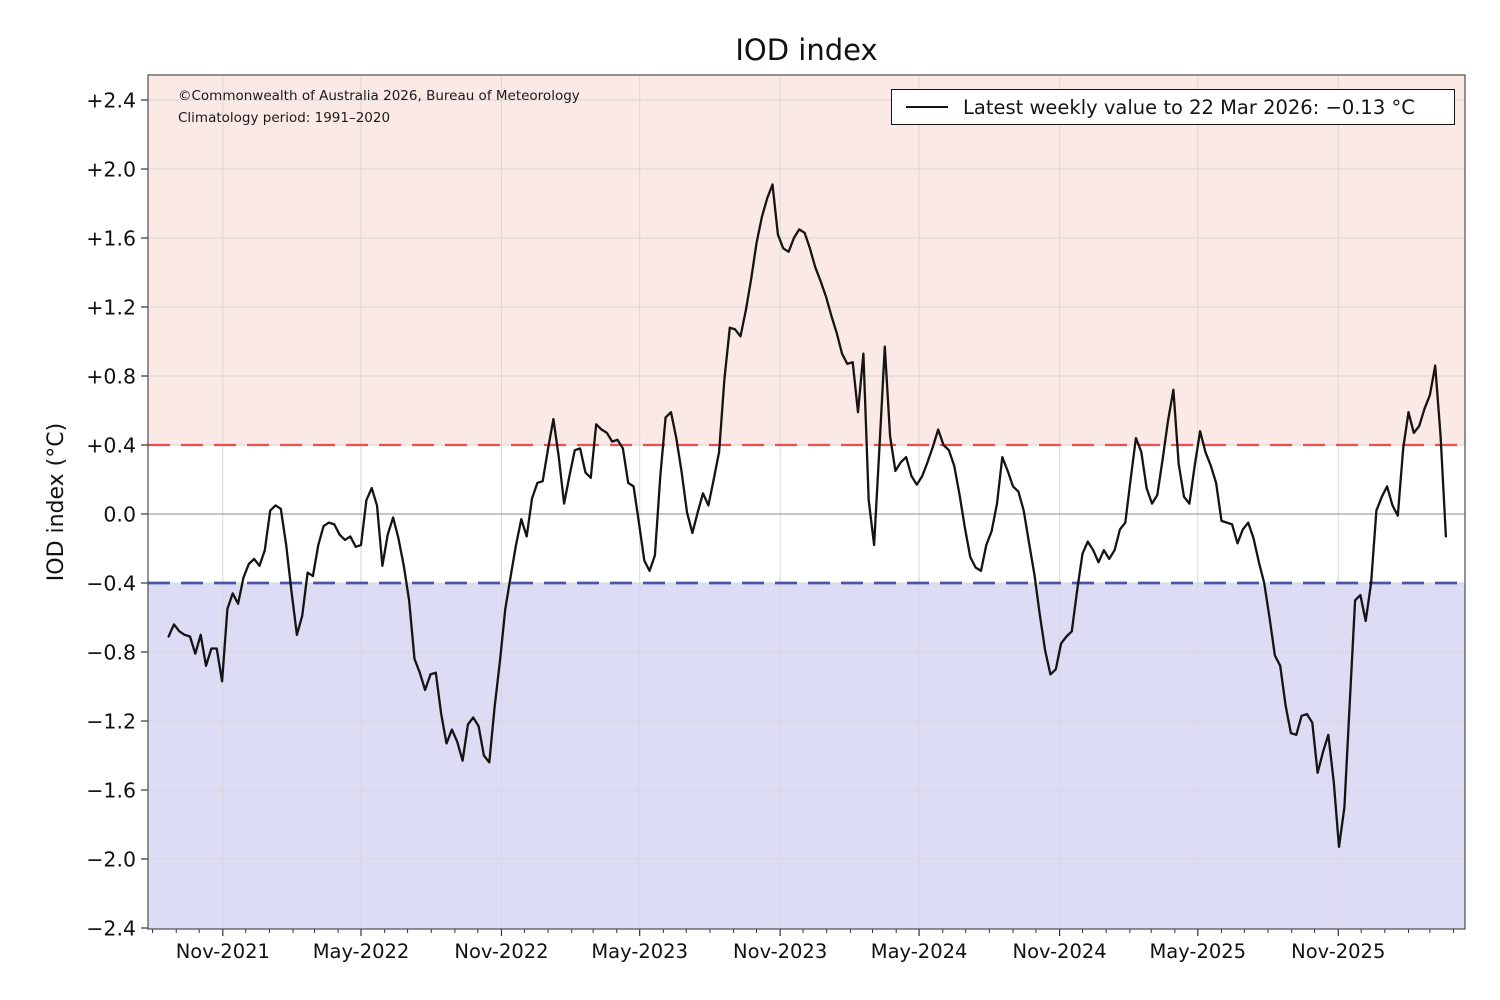 This screenshot has width=1500, height=1000. What do you see at coordinates (223, 951) in the screenshot?
I see `x-tick-label: Nov-2021` at bounding box center [223, 951].